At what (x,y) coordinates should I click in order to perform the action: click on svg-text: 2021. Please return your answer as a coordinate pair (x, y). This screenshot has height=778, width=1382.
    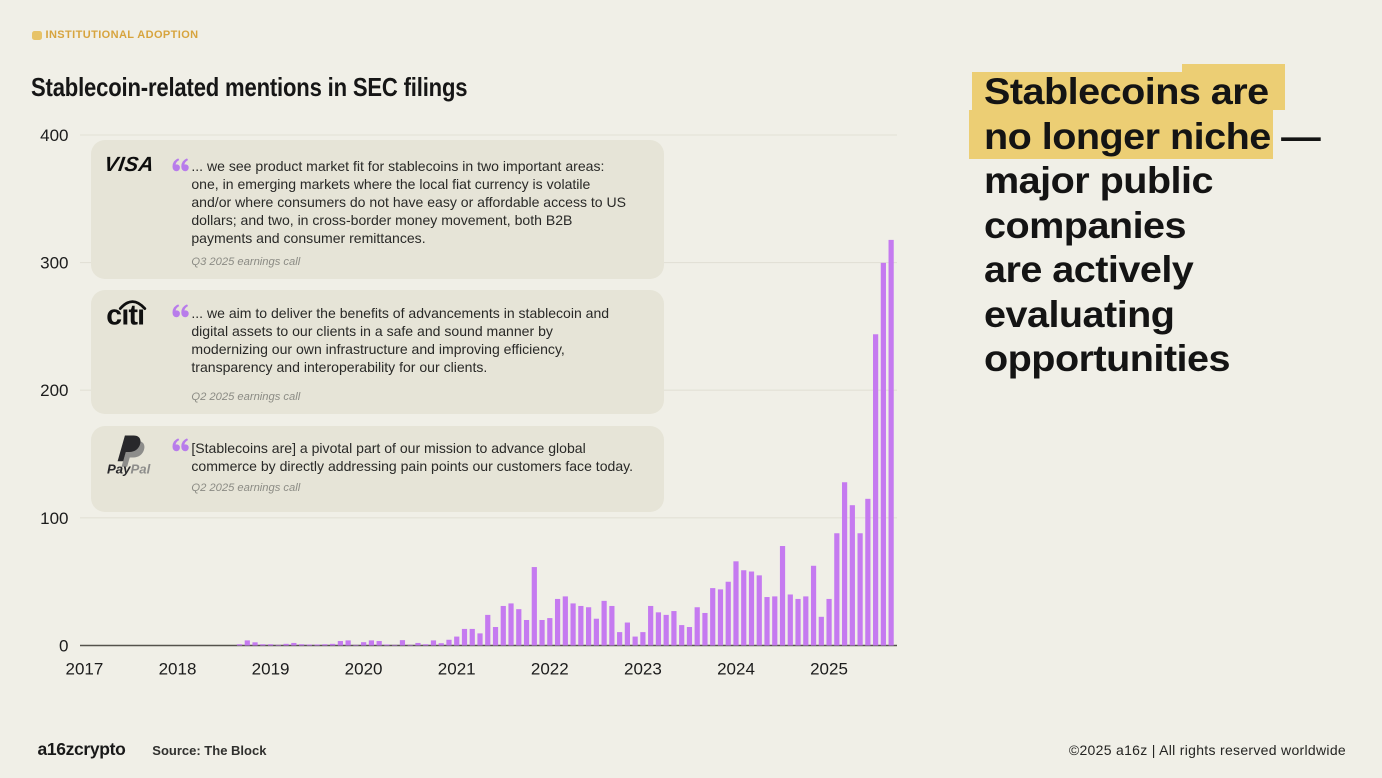
    Looking at the image, I should click on (457, 669).